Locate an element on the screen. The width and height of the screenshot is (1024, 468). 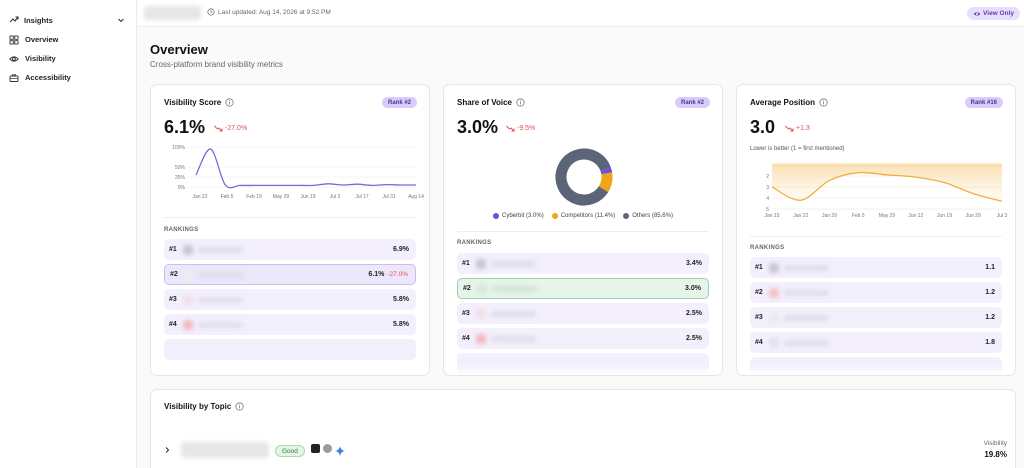
rank-badge: Rank #2 is located at coordinates (692, 102).